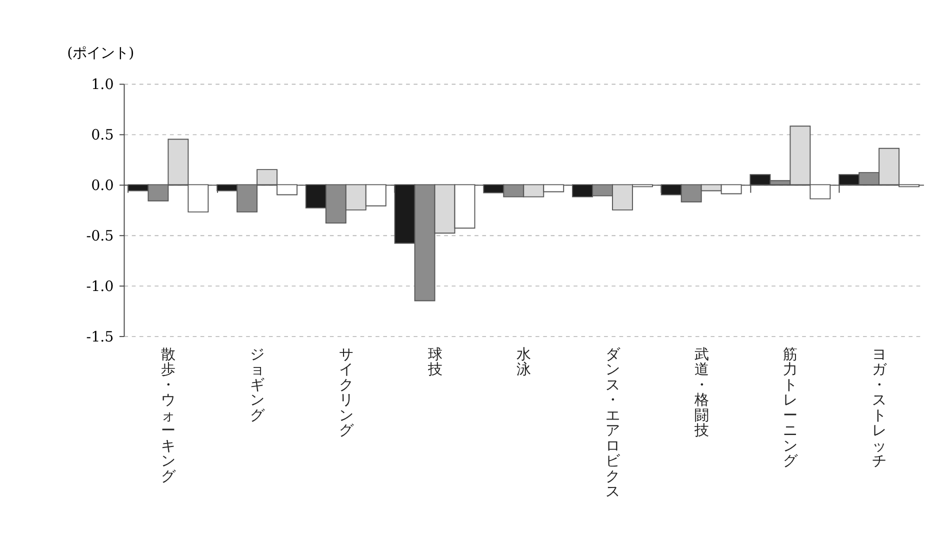 Image resolution: width=933 pixels, height=540 pixels. What do you see at coordinates (102, 85) in the screenshot?
I see `y-tick-label: 1.0` at bounding box center [102, 85].